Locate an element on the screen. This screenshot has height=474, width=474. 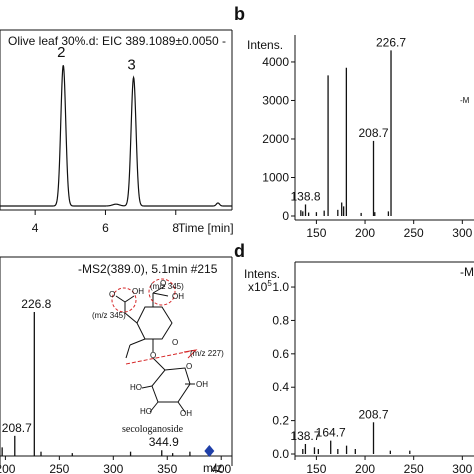
panel-a-xtick-label: 8 is located at coordinates (175, 228).